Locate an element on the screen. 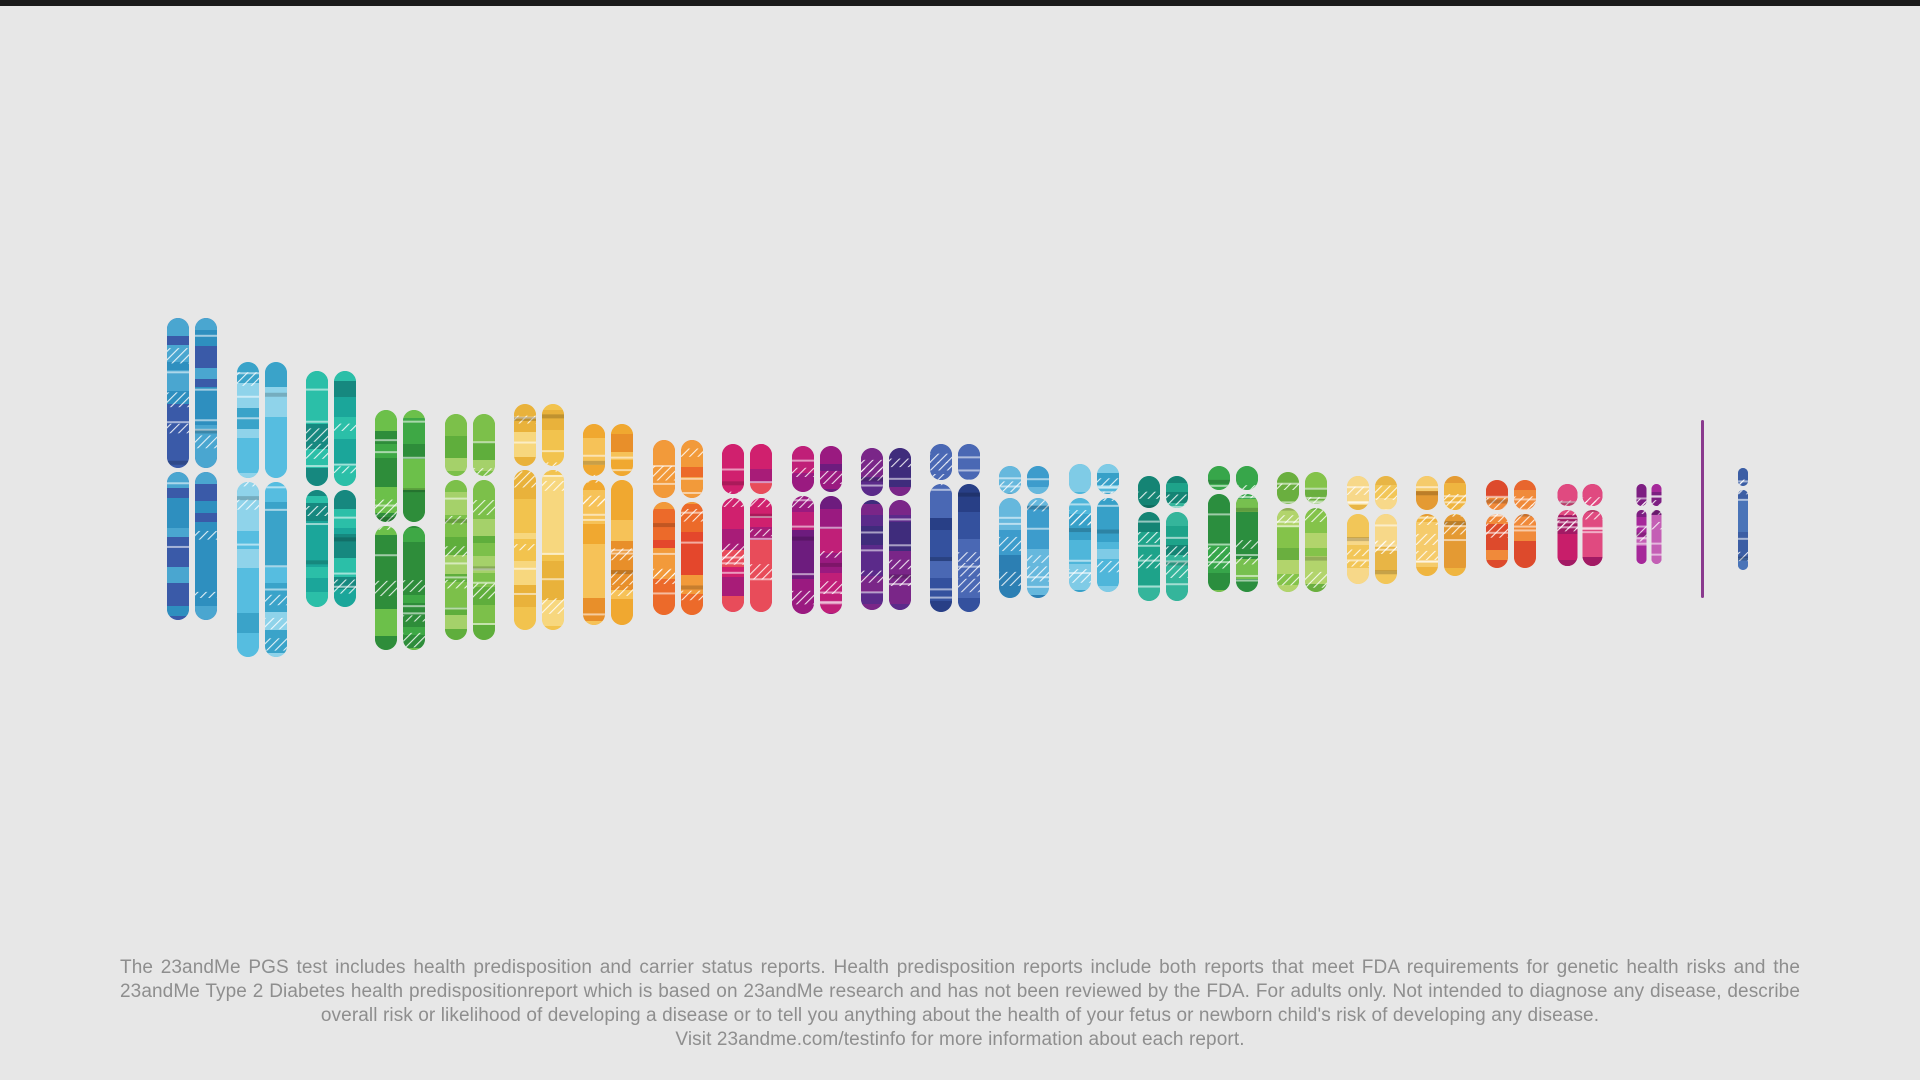  chromosome-16-right-chromatid is located at coordinates (1247, 529).